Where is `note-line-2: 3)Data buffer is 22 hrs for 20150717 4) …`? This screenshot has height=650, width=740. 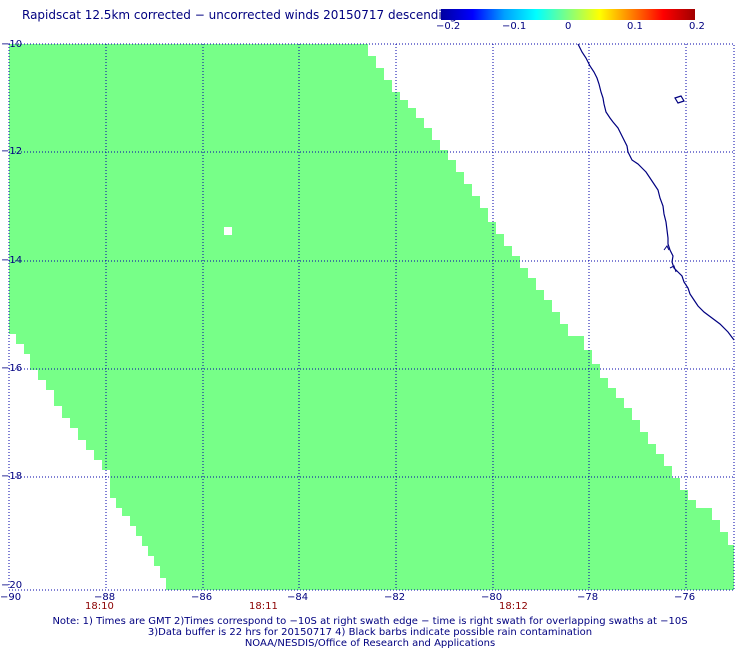
note-line-2: 3)Data buffer is 22 hrs for 20150717 4) … is located at coordinates (370, 632).